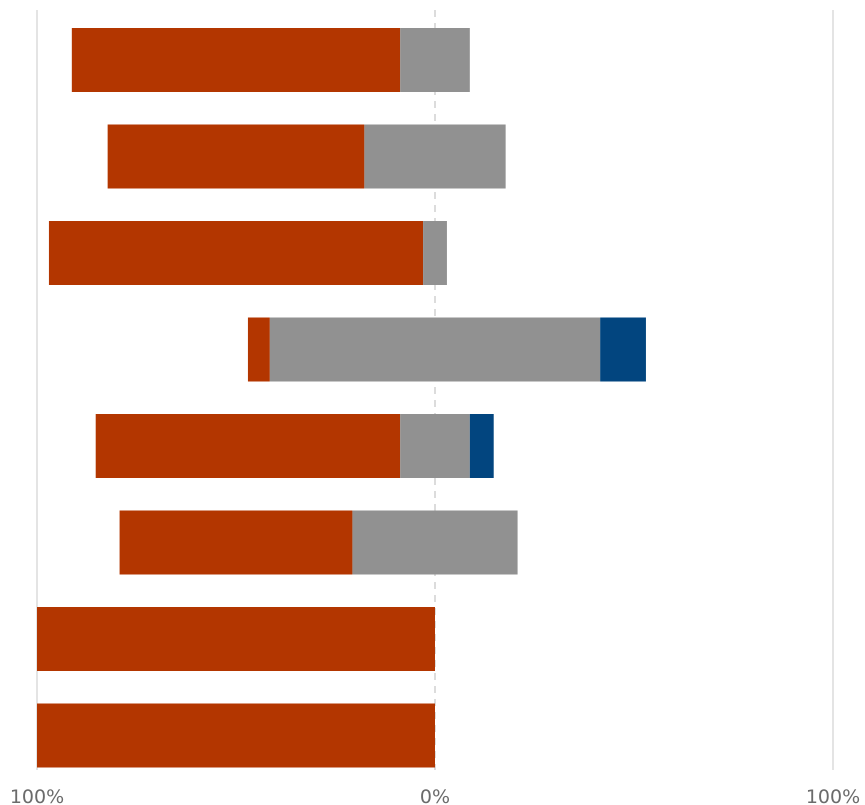 The height and width of the screenshot is (805, 865). I want to click on x-tick-label: 0%, so click(435, 795).